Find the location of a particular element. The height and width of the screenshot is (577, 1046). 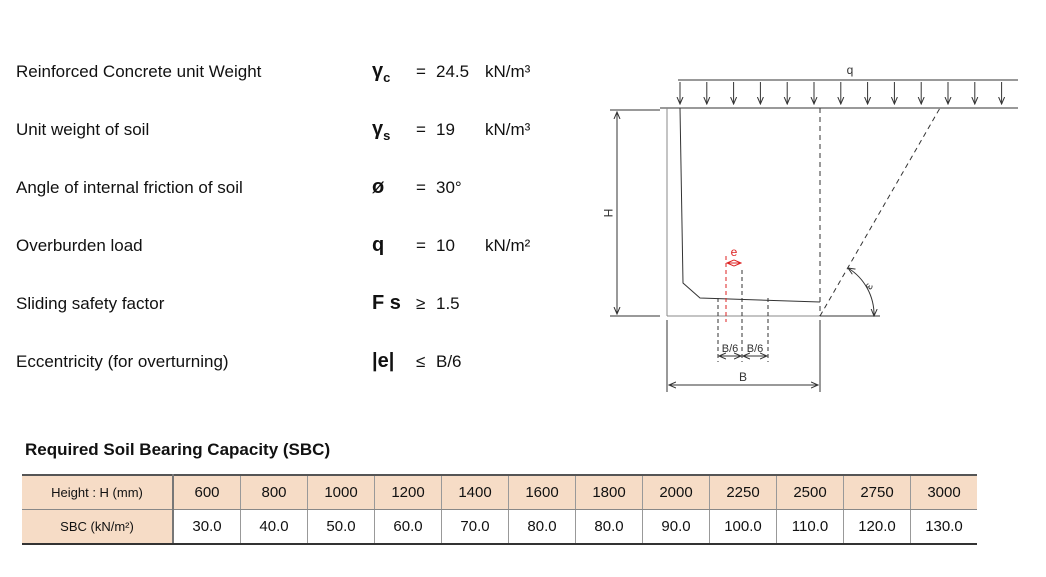

symbol: |e| is located at coordinates (383, 361).